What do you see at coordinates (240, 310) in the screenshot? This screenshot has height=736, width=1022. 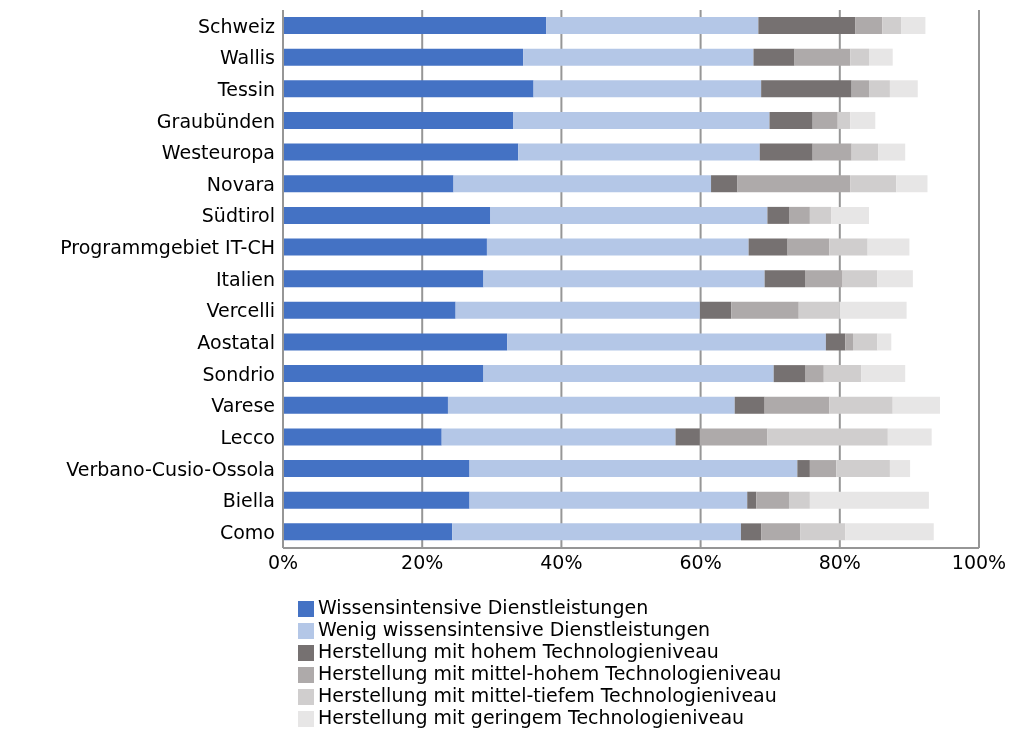 I see `y-tick-label: Vercelli` at bounding box center [240, 310].